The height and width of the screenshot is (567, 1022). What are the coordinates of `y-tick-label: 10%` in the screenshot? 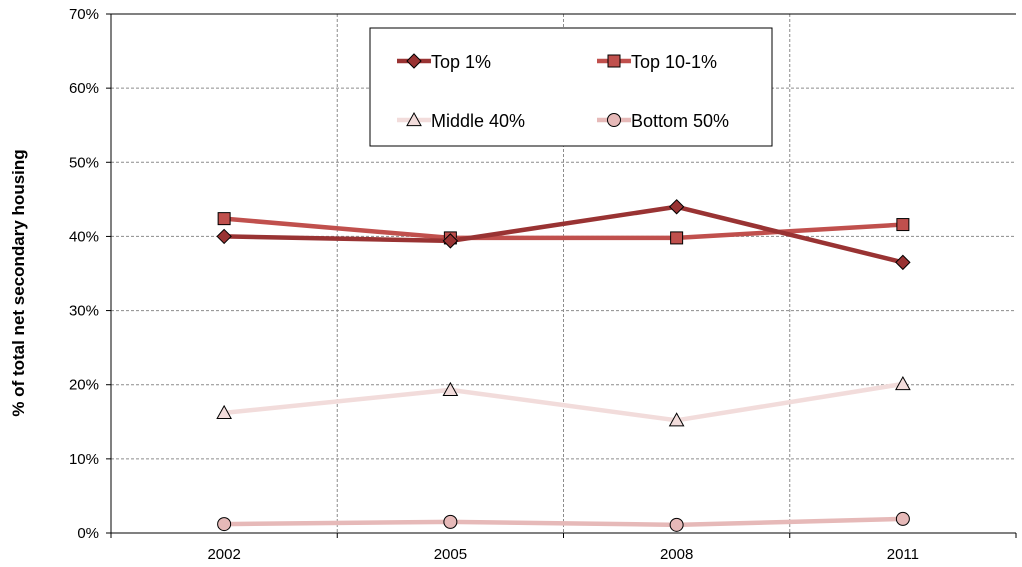 It's located at (84, 459).